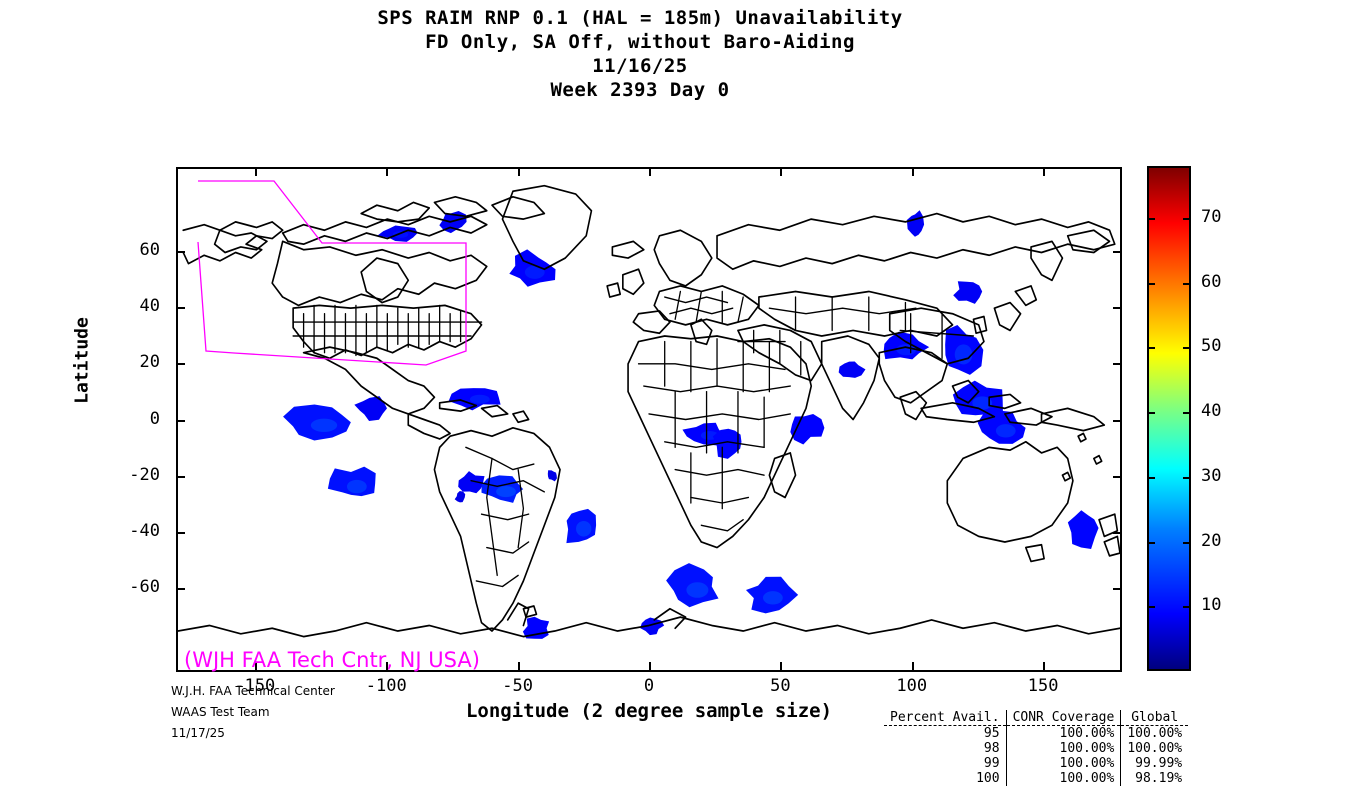 Image resolution: width=1350 pixels, height=801 pixels. What do you see at coordinates (517, 686) in the screenshot?
I see `x-tick-label: -50` at bounding box center [517, 686].